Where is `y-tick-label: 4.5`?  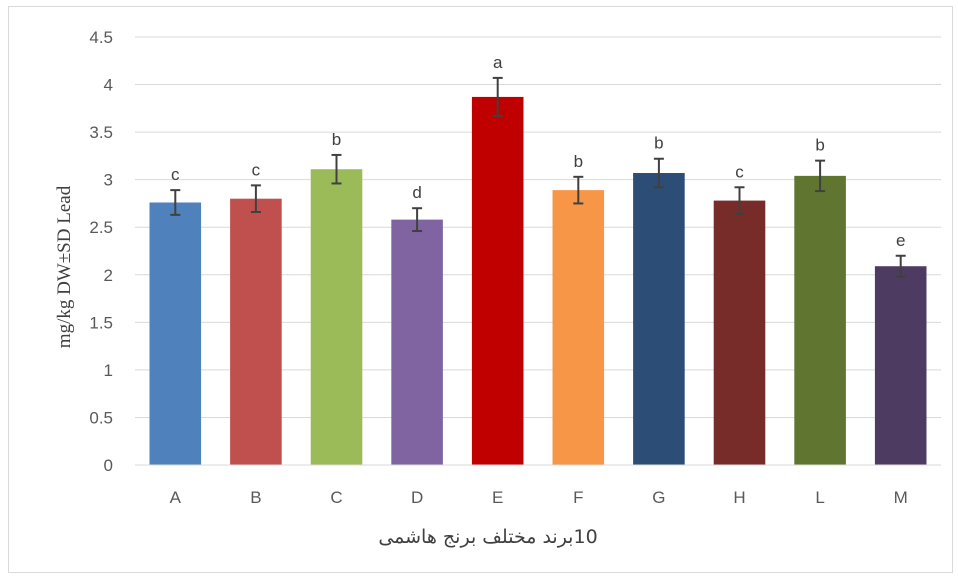 y-tick-label: 4.5 is located at coordinates (101, 37).